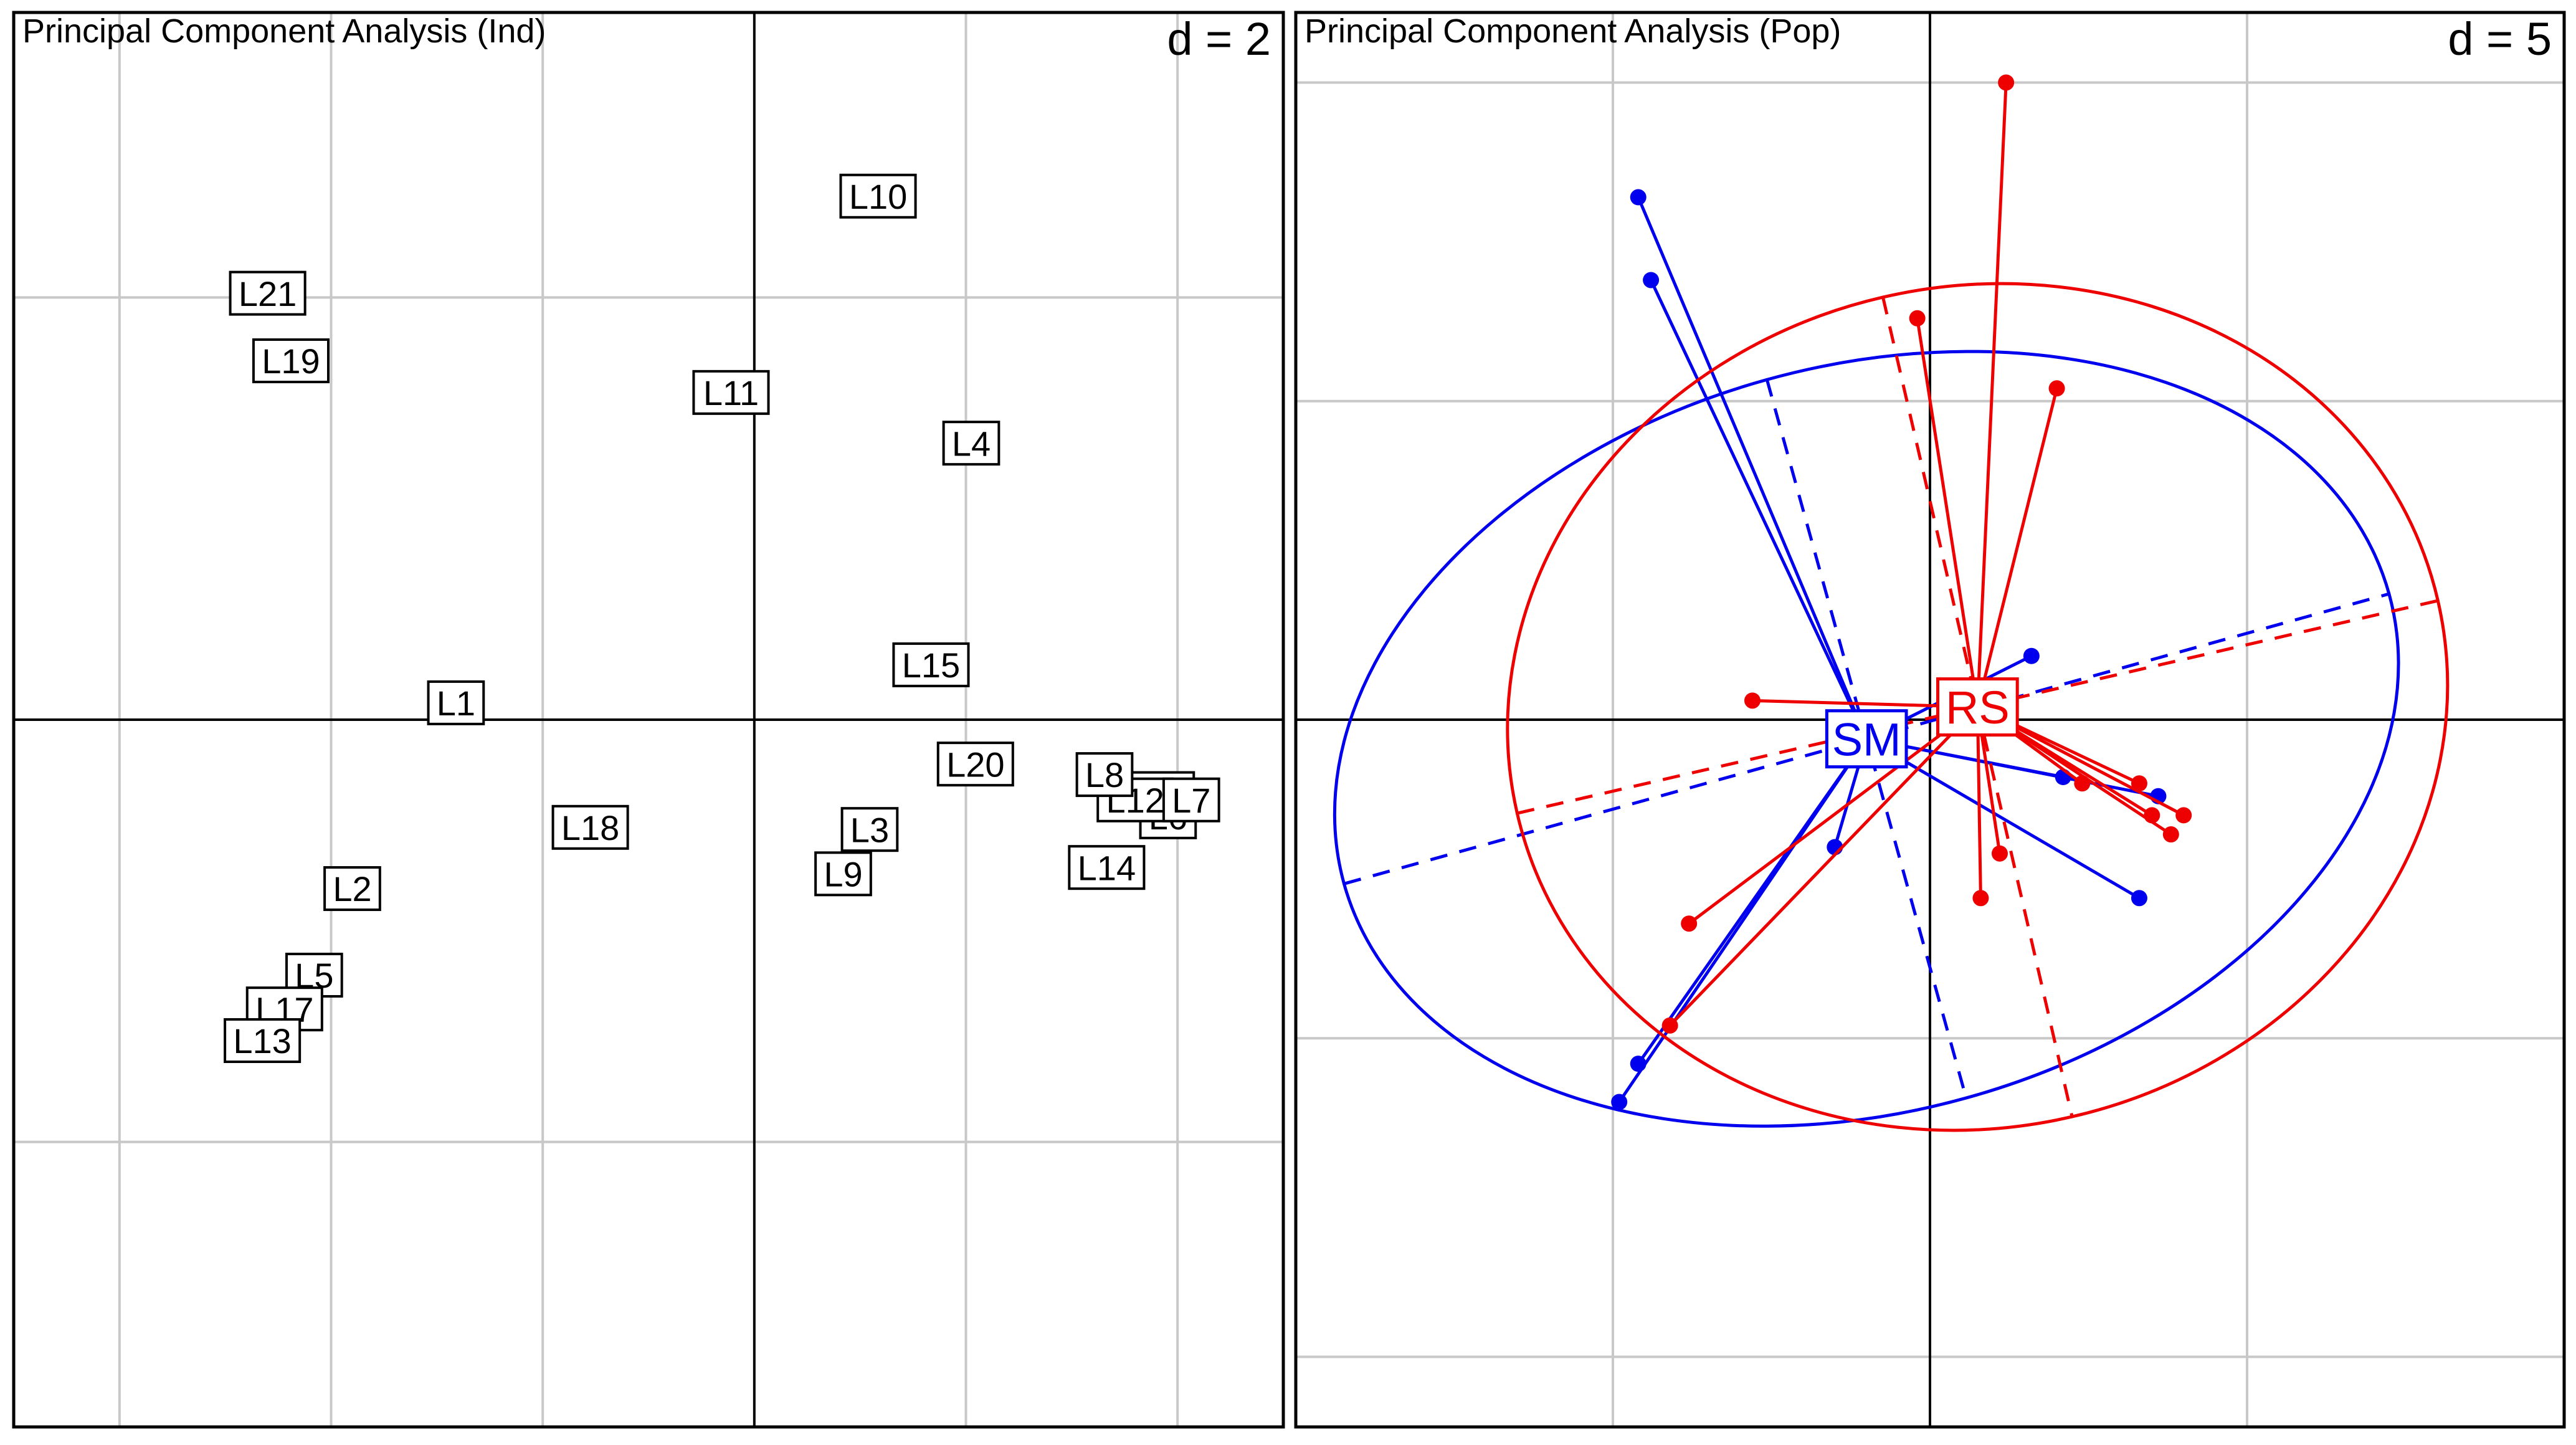 The image size is (2576, 1445). I want to click on panel-title: Principal Component Analysis (Pop), so click(1573, 31).